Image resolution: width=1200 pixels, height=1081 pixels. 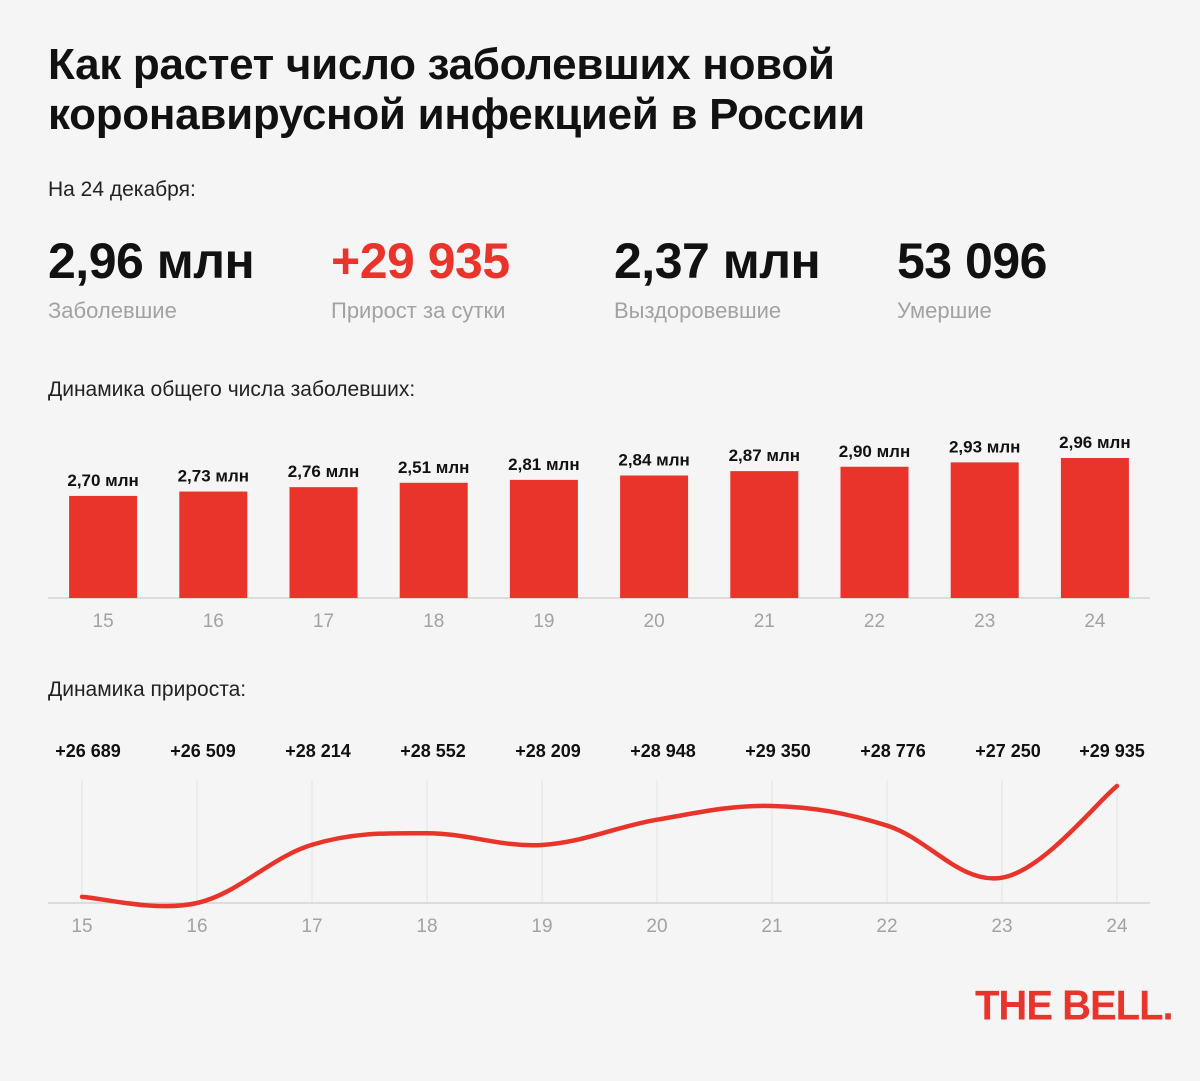 I want to click on the-bell-logo: THE BELL., so click(x=1074, y=1006).